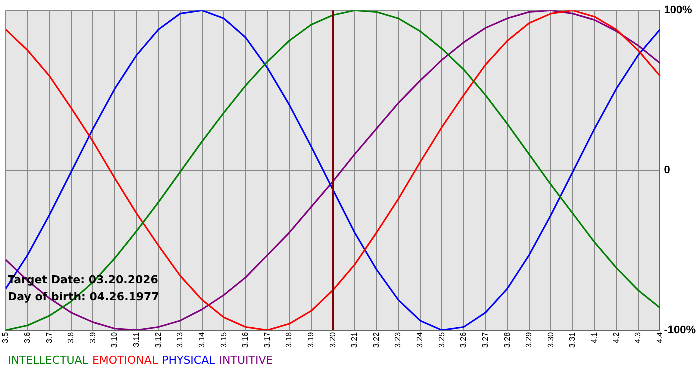 The height and width of the screenshot is (380, 700). I want to click on text: EMOTIONAL, so click(125, 360).